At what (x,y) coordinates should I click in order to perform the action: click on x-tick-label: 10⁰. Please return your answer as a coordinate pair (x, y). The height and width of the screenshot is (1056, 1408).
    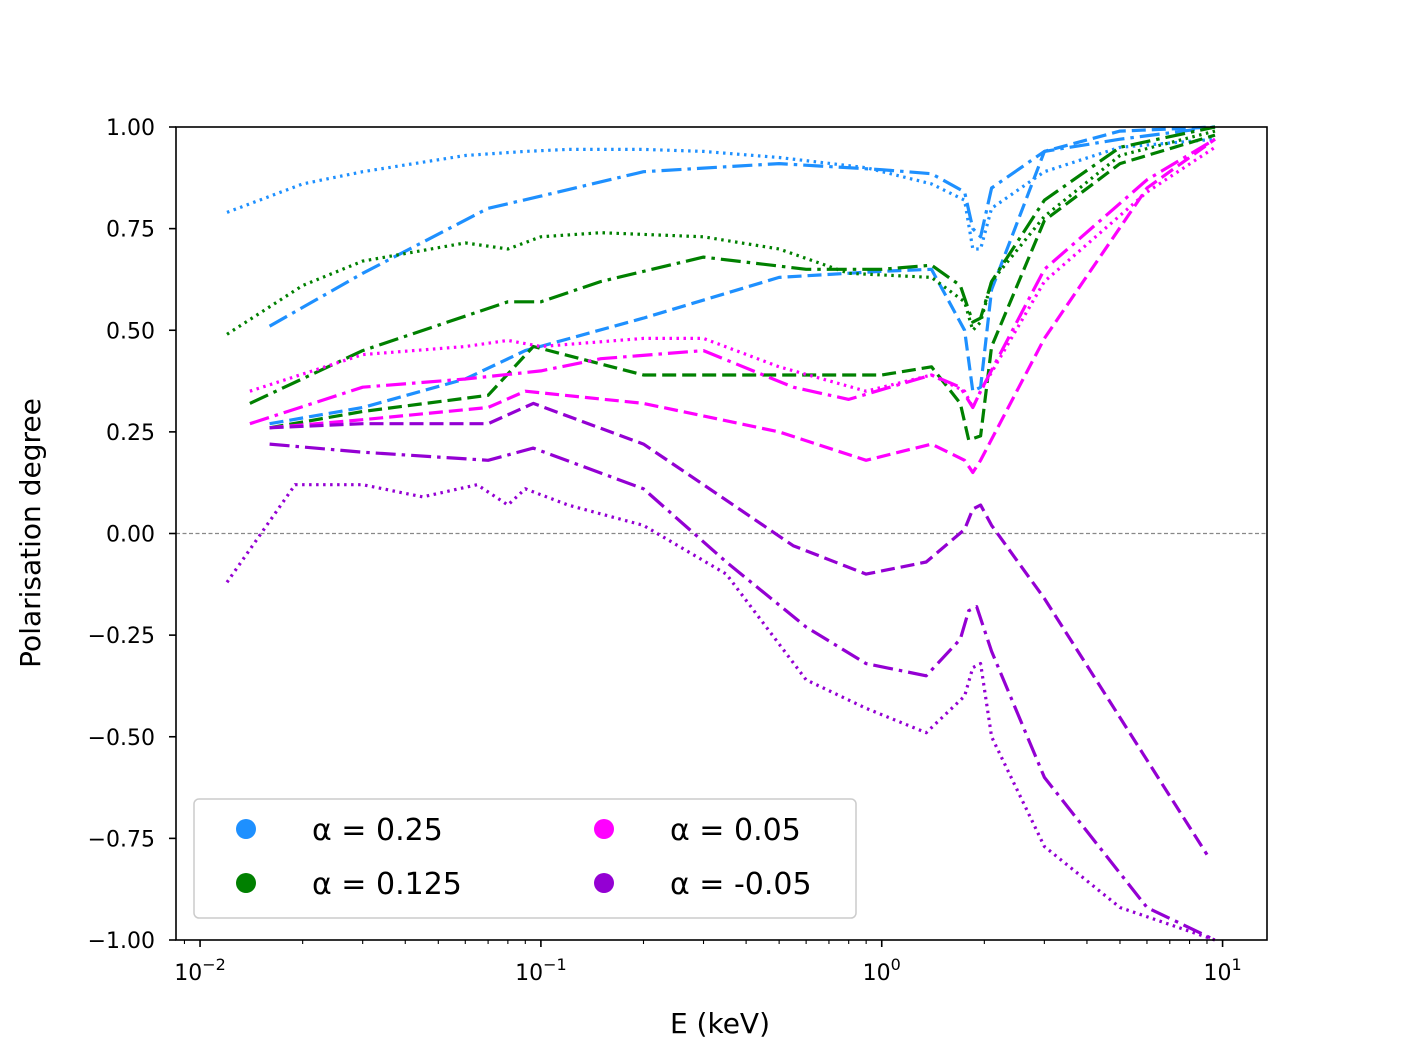
    Looking at the image, I should click on (882, 970).